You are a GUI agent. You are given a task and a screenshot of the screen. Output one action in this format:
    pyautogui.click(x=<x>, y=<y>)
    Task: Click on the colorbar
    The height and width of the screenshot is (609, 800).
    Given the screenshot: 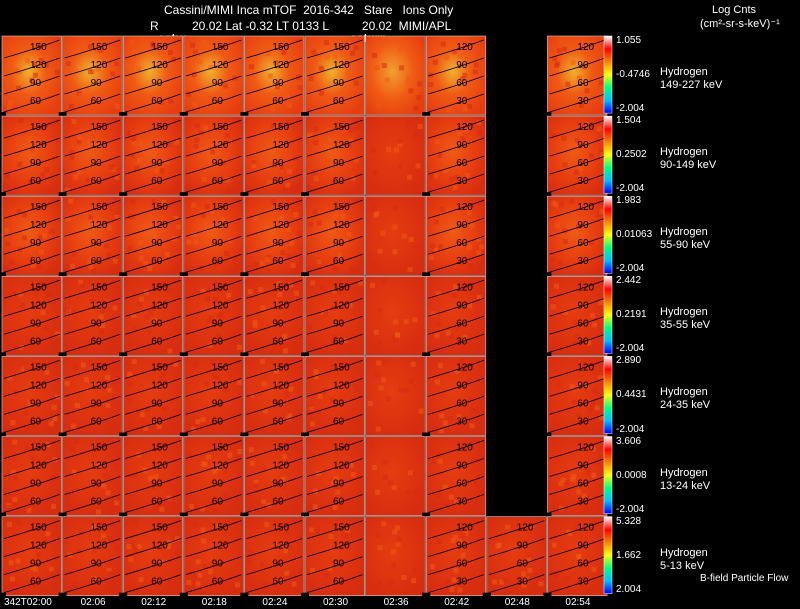 What is the action you would take?
    pyautogui.click(x=608, y=475)
    